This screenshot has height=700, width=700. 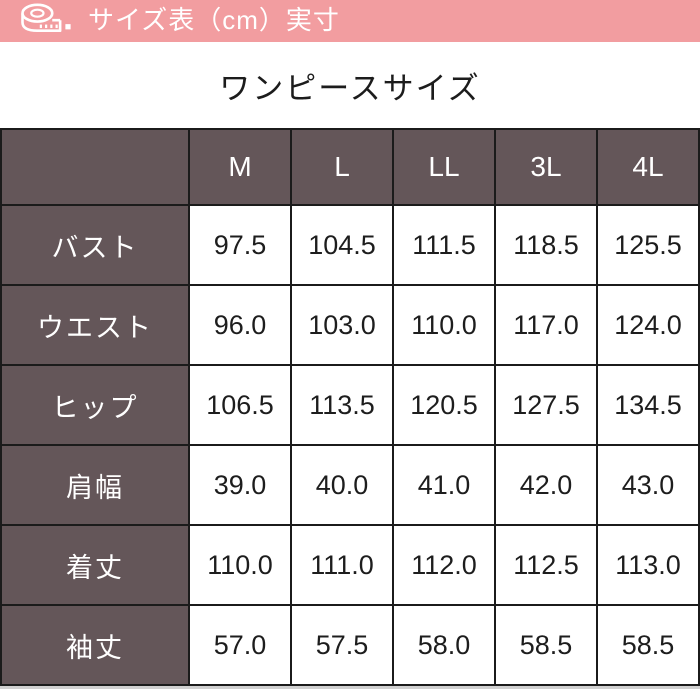 I want to click on banner-label: サイズ表（cm）実寸, so click(x=214, y=20).